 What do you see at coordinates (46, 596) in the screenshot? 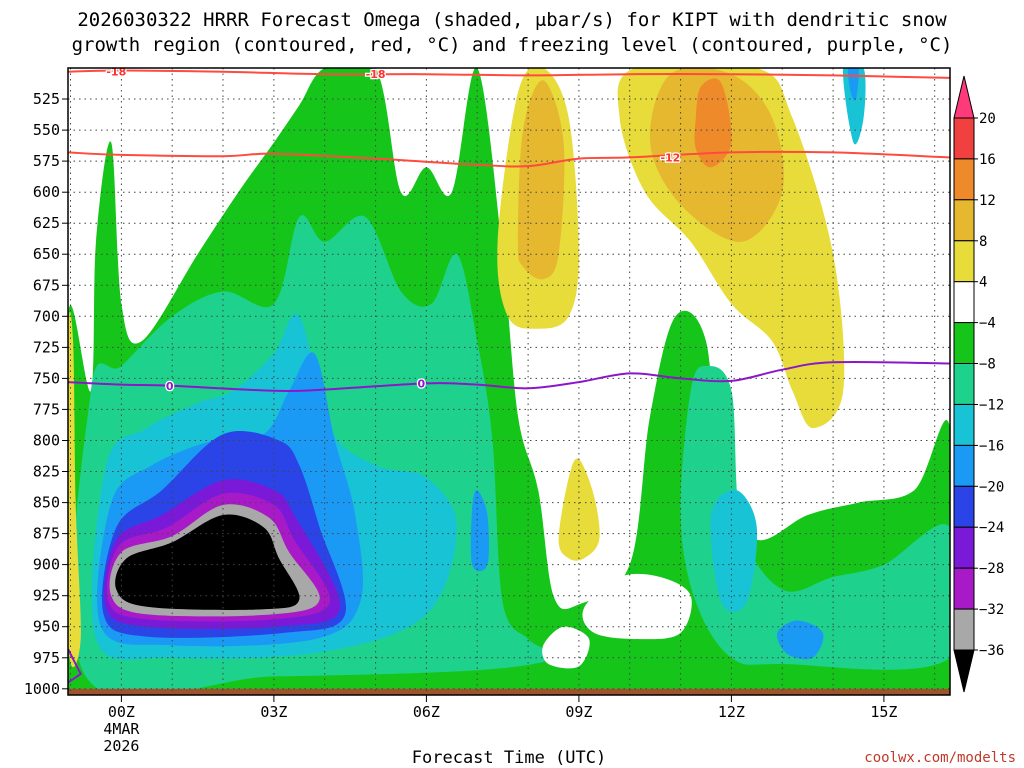
I see `ytick-label-925: 925` at bounding box center [46, 596].